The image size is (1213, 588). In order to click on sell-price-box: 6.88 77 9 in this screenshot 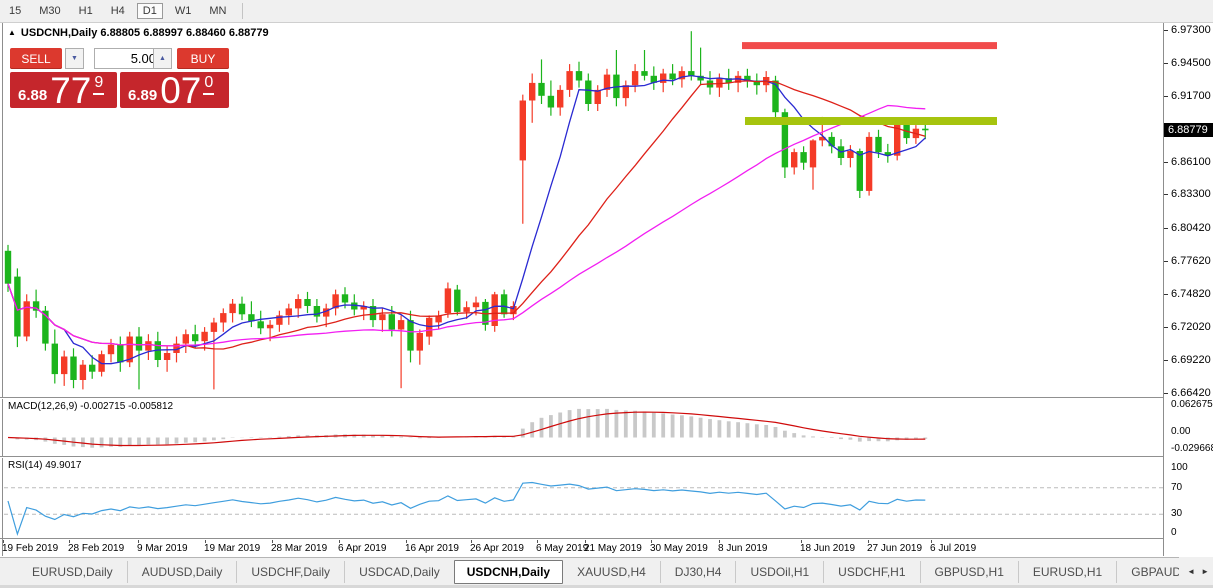, I will do `click(63, 90)`.